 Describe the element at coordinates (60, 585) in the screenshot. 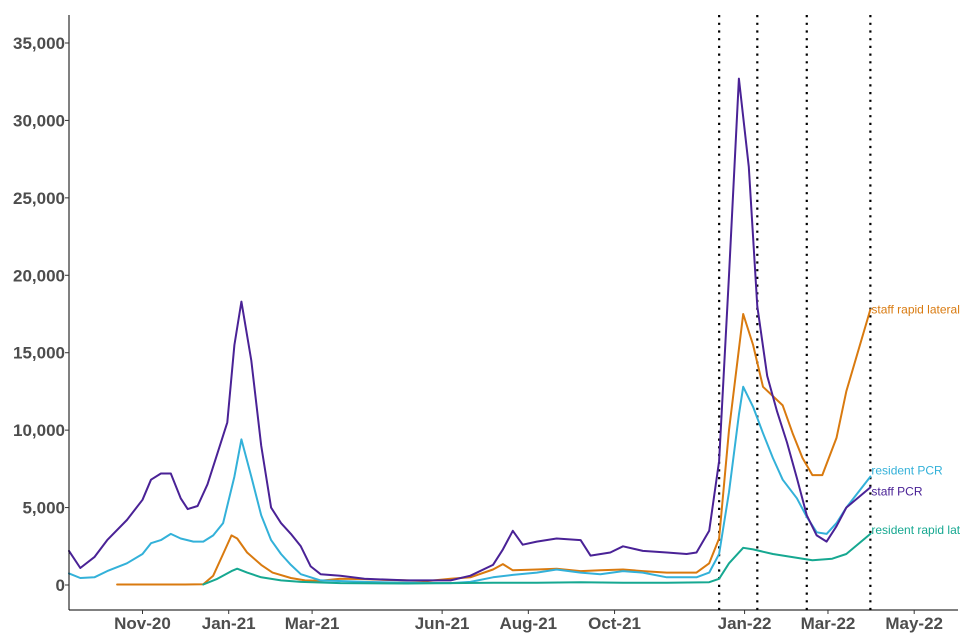

I see `y-tick-label: 0` at that location.